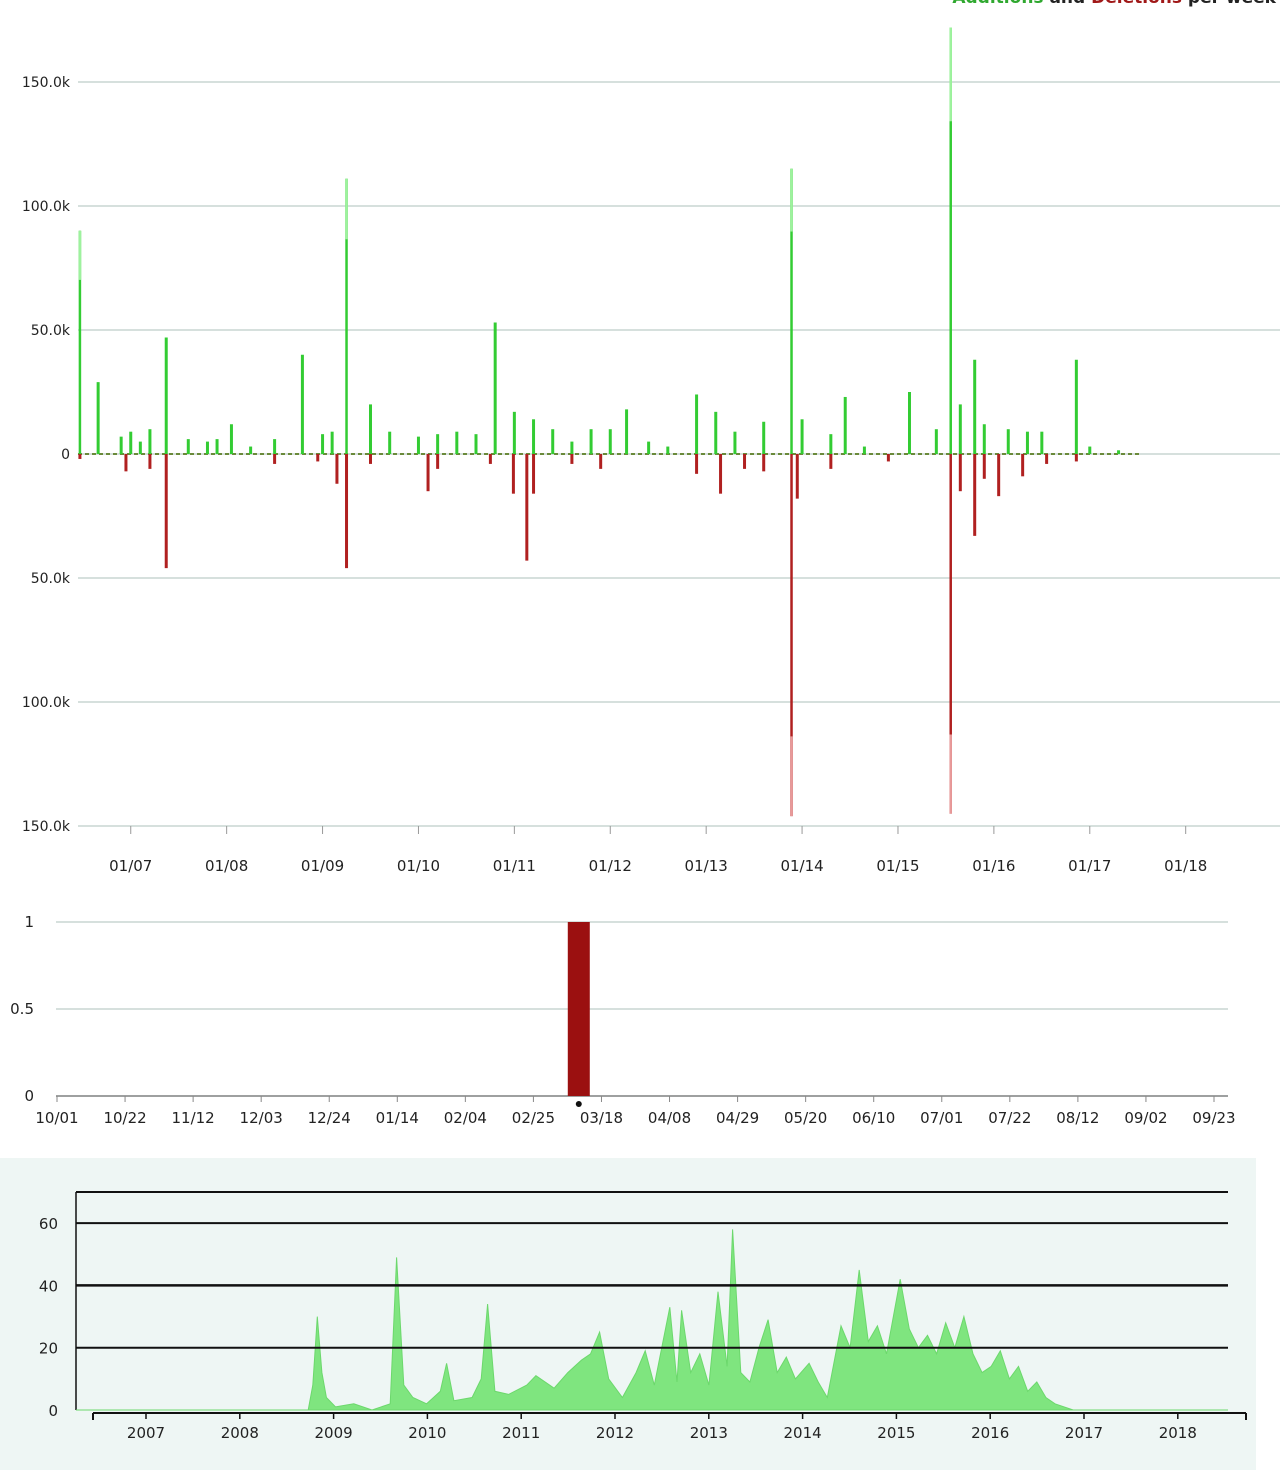 This screenshot has width=1280, height=1473. Describe the element at coordinates (805, 1118) in the screenshot. I see `x-tick-label: 05/20` at that location.